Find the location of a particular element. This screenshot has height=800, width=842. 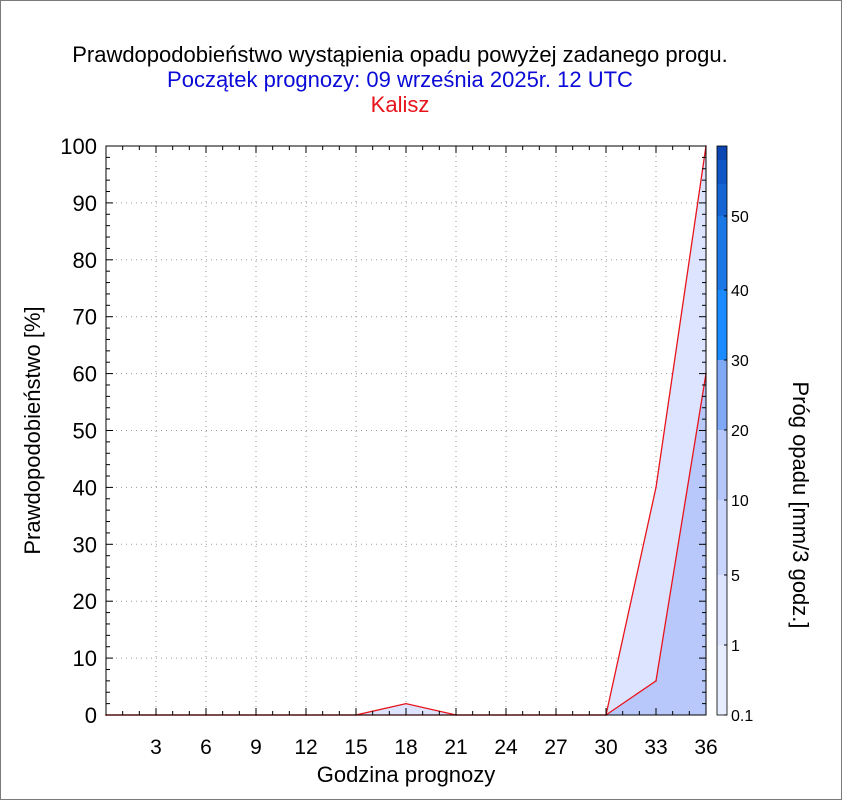

y-axis-label: Prawdopodobieństwo [%] is located at coordinates (32, 430).